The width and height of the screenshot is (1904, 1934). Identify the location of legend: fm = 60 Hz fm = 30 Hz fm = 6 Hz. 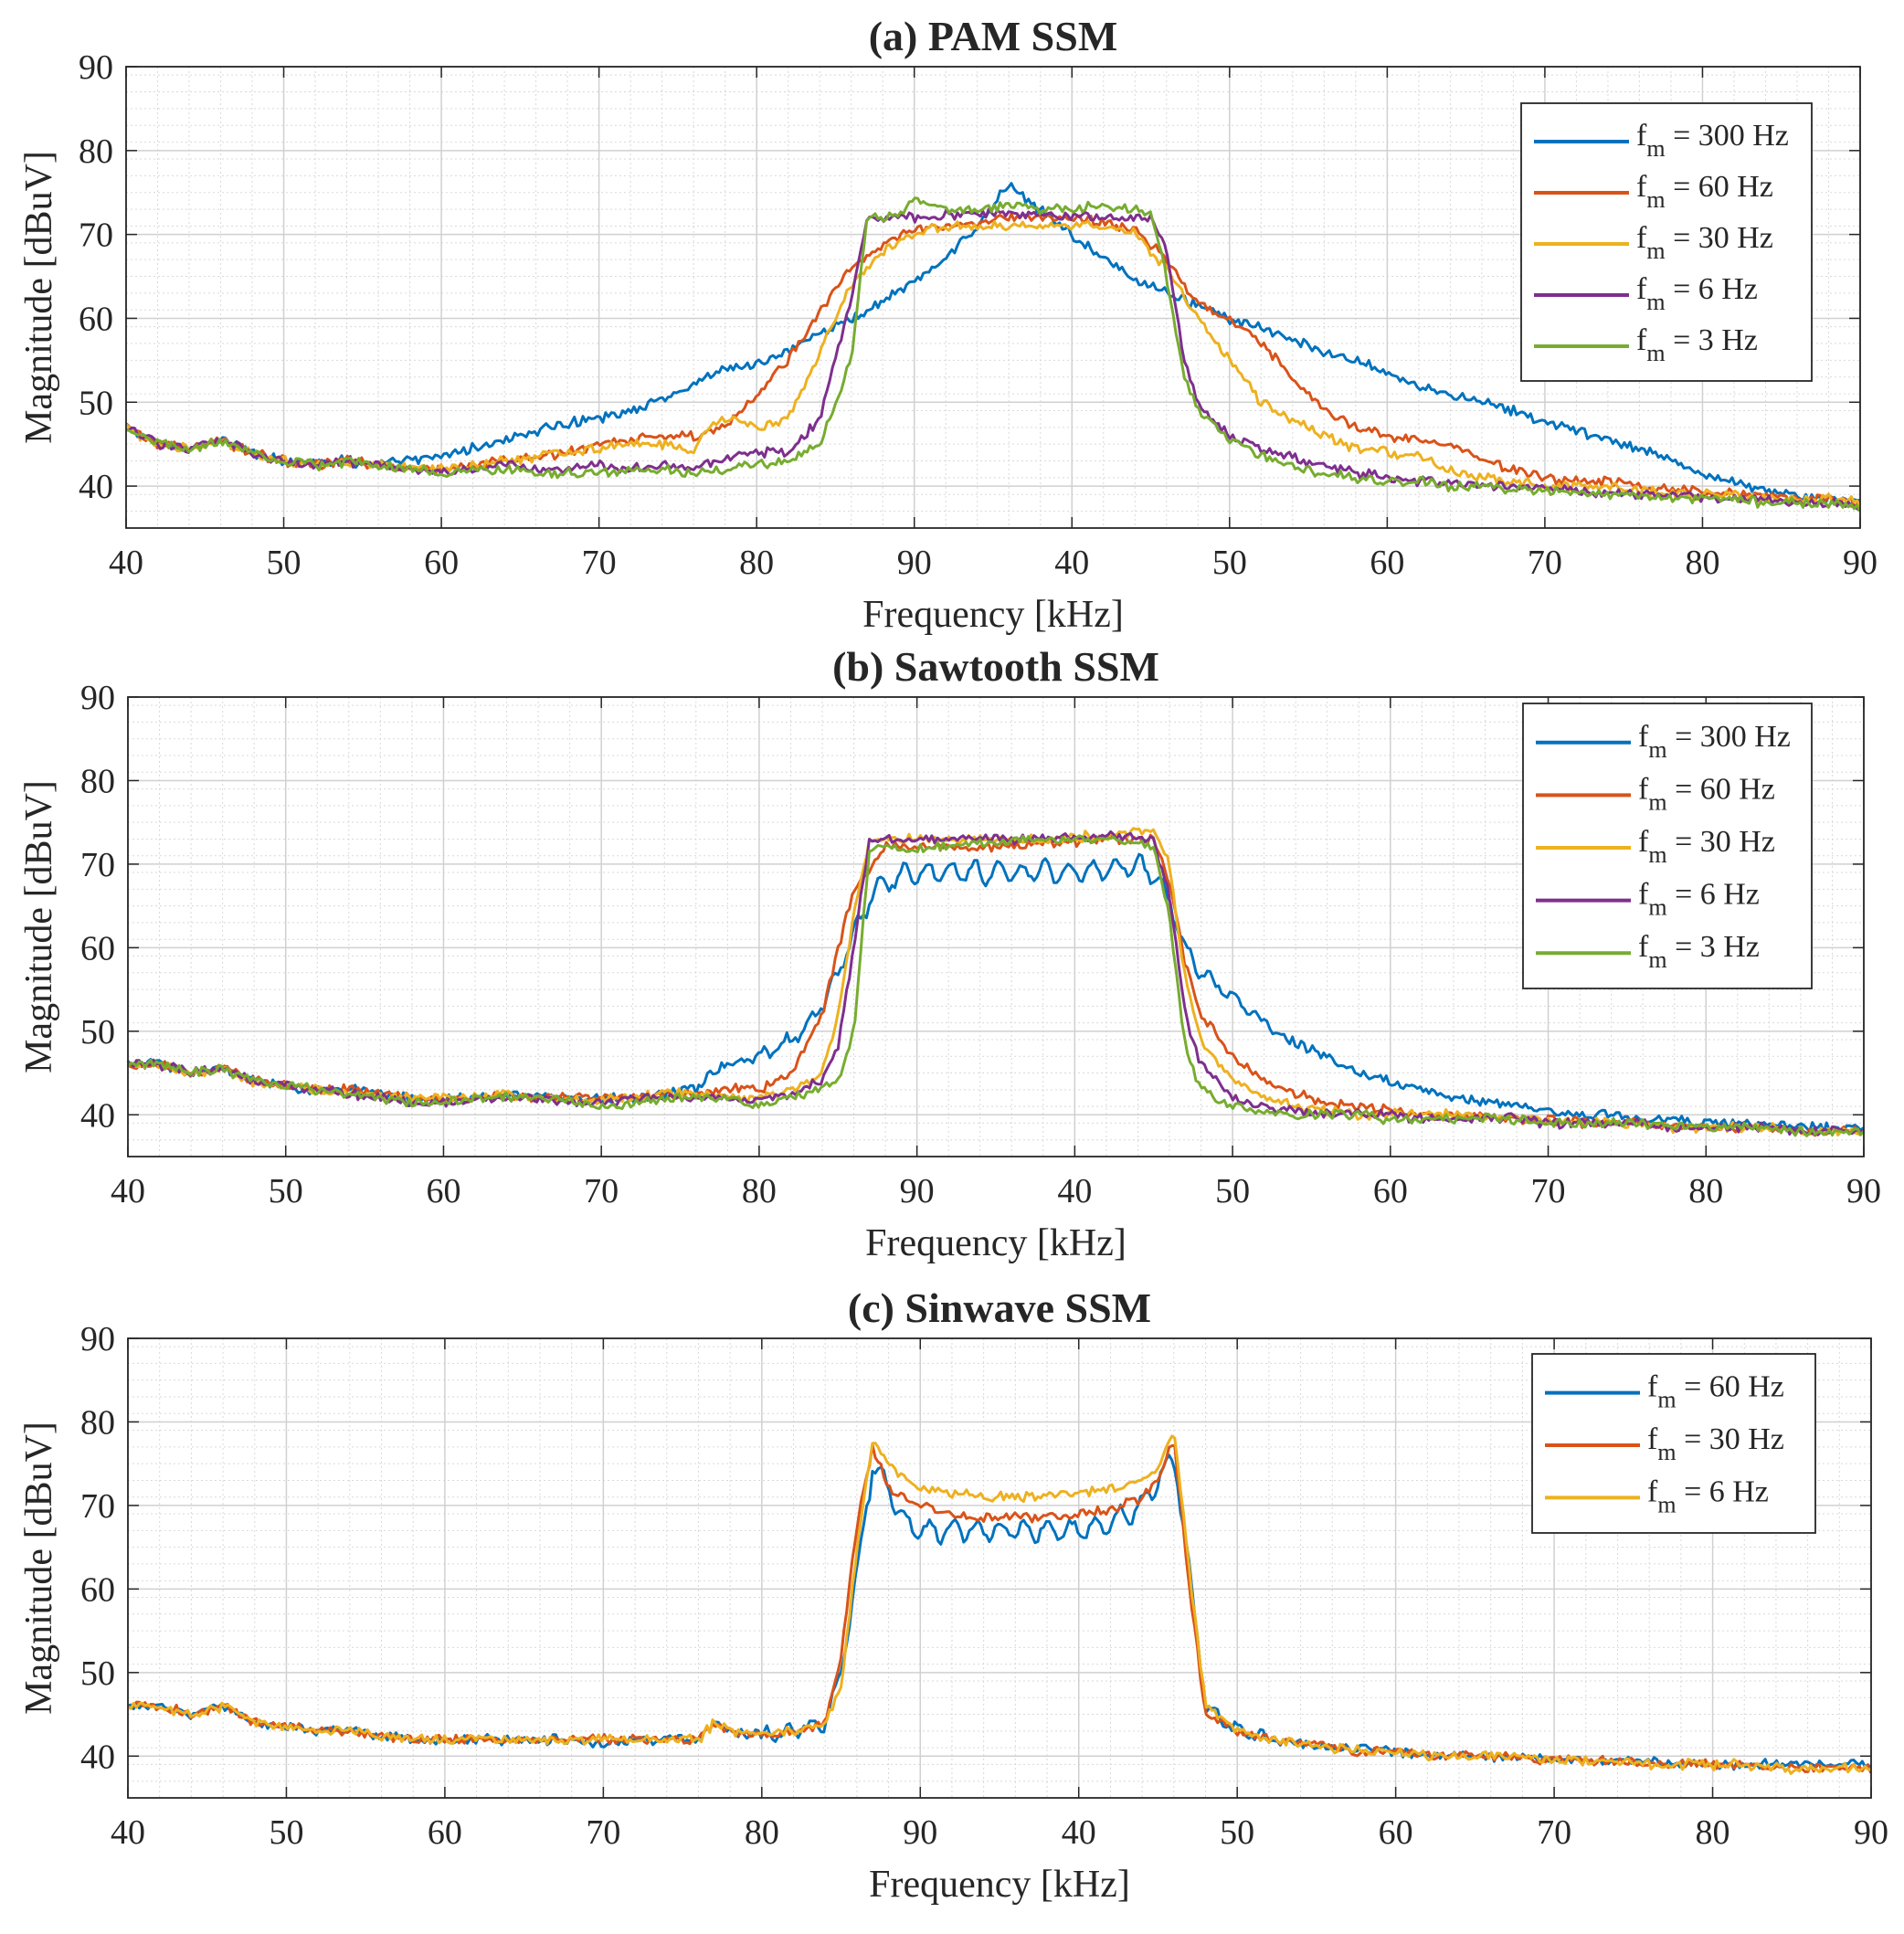
(1674, 1443).